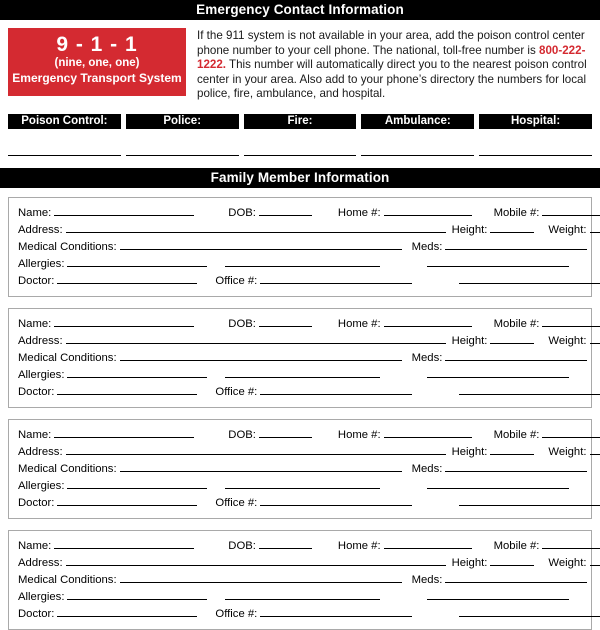 This screenshot has height=630, width=600. I want to click on label-allergies: Allergies:, so click(42, 264).